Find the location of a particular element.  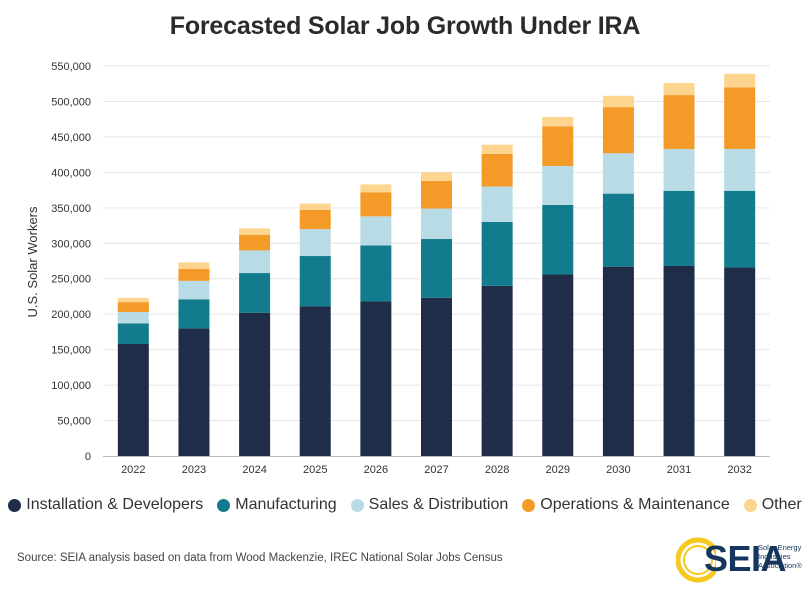

bar-other-2026 is located at coordinates (376, 188).